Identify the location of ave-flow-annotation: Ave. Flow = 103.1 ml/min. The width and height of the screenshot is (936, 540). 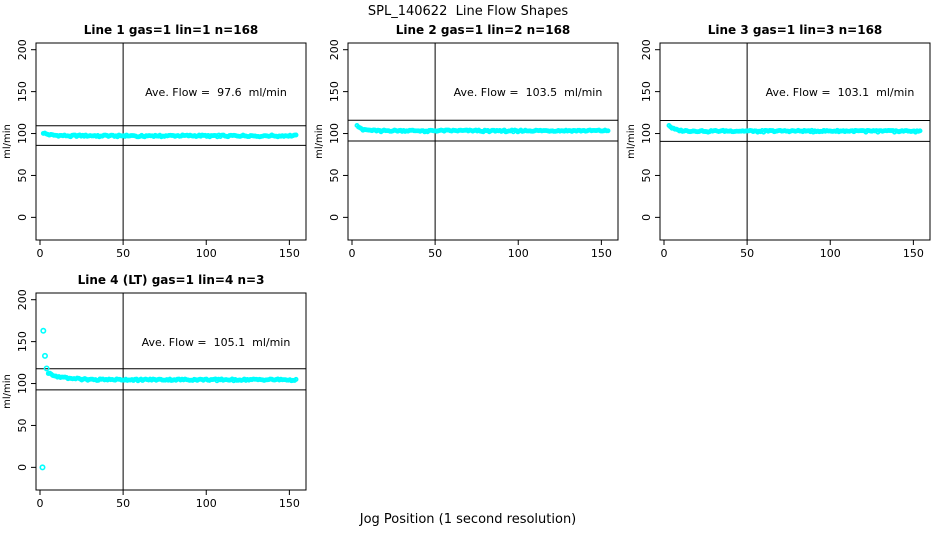
(840, 92).